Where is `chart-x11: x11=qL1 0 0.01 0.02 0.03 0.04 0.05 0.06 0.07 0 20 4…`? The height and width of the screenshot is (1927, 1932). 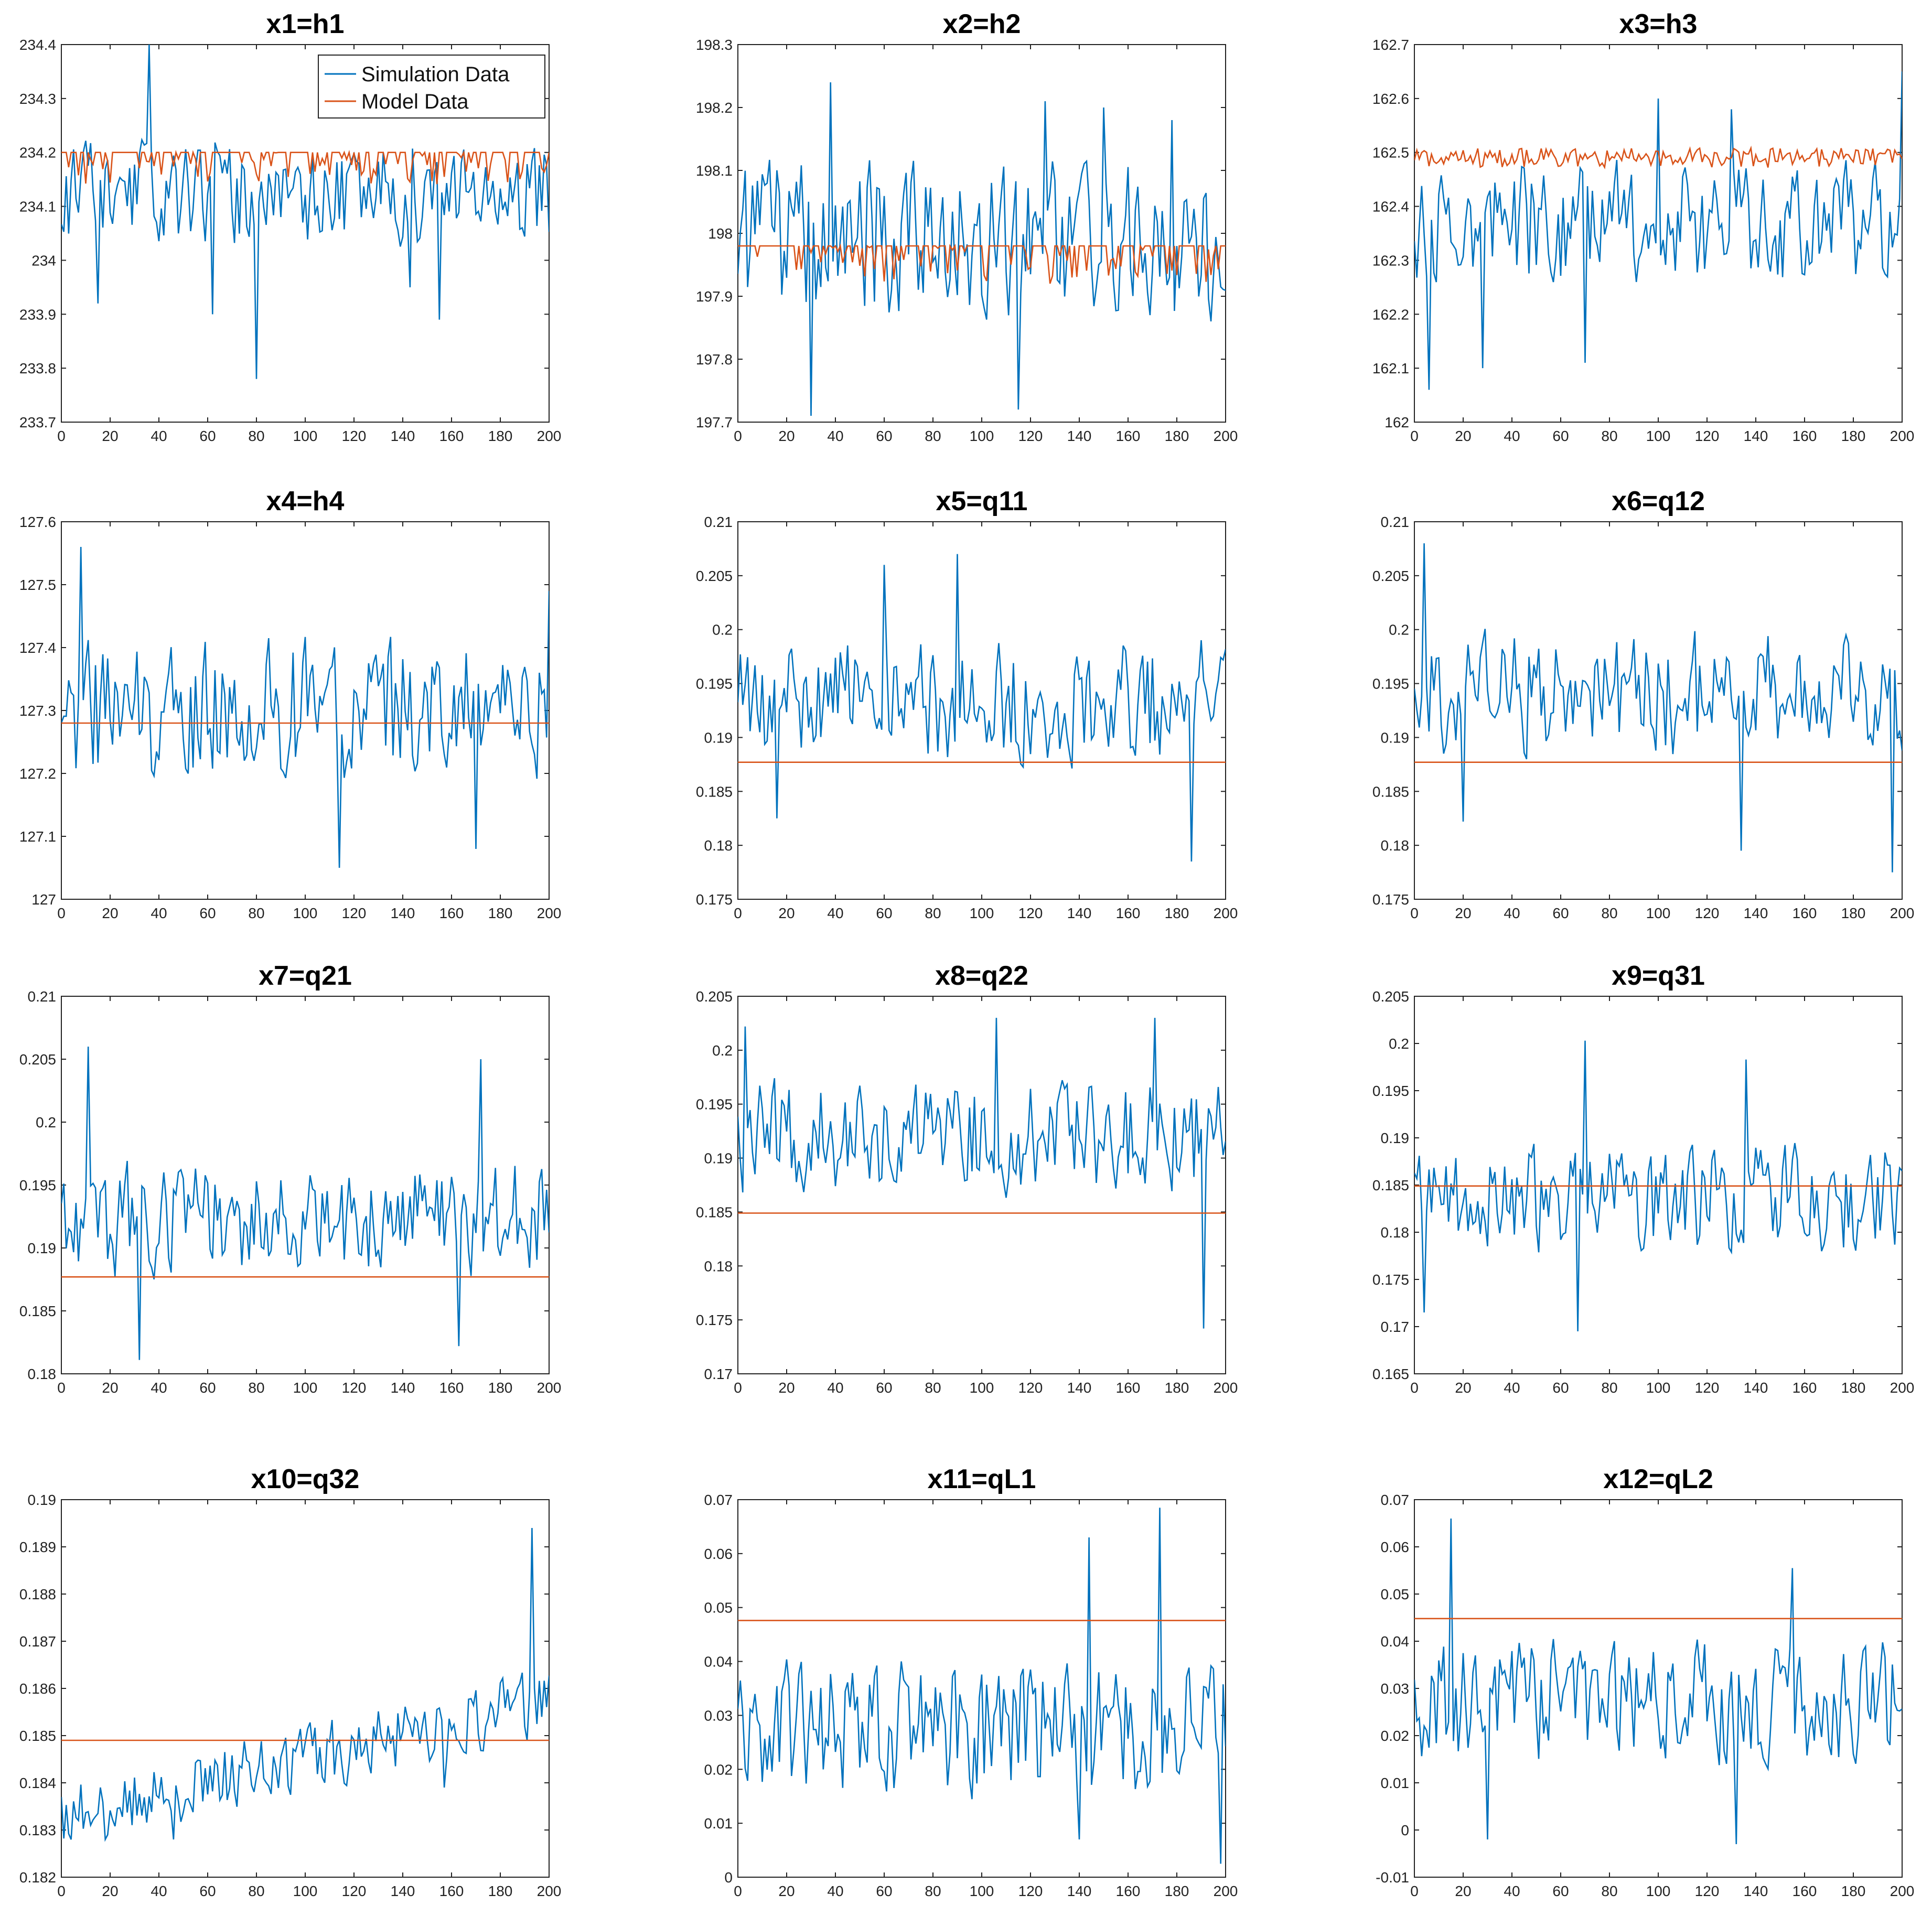 chart-x11: x11=qL1 0 0.01 0.02 0.03 0.04 0.05 0.06 0.07 0 20 4… is located at coordinates (971, 1681).